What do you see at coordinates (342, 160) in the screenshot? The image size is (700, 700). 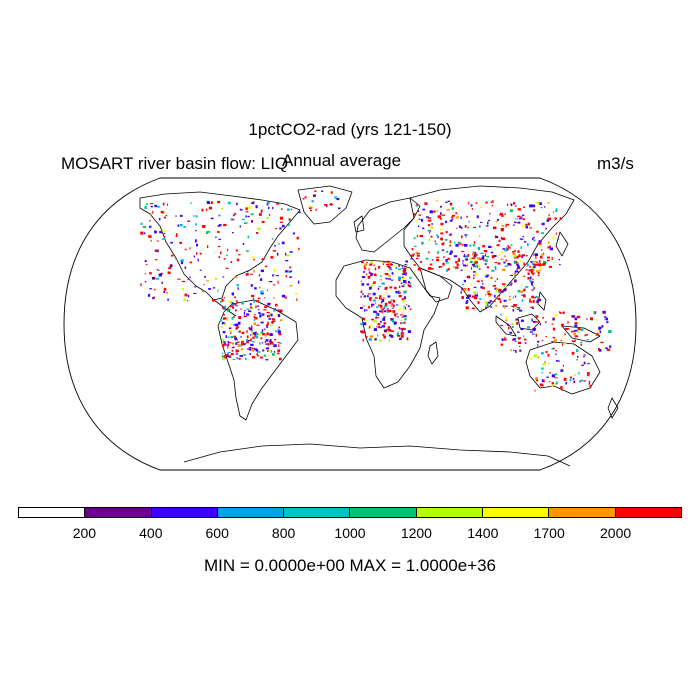 I see `season-title: Annual average` at bounding box center [342, 160].